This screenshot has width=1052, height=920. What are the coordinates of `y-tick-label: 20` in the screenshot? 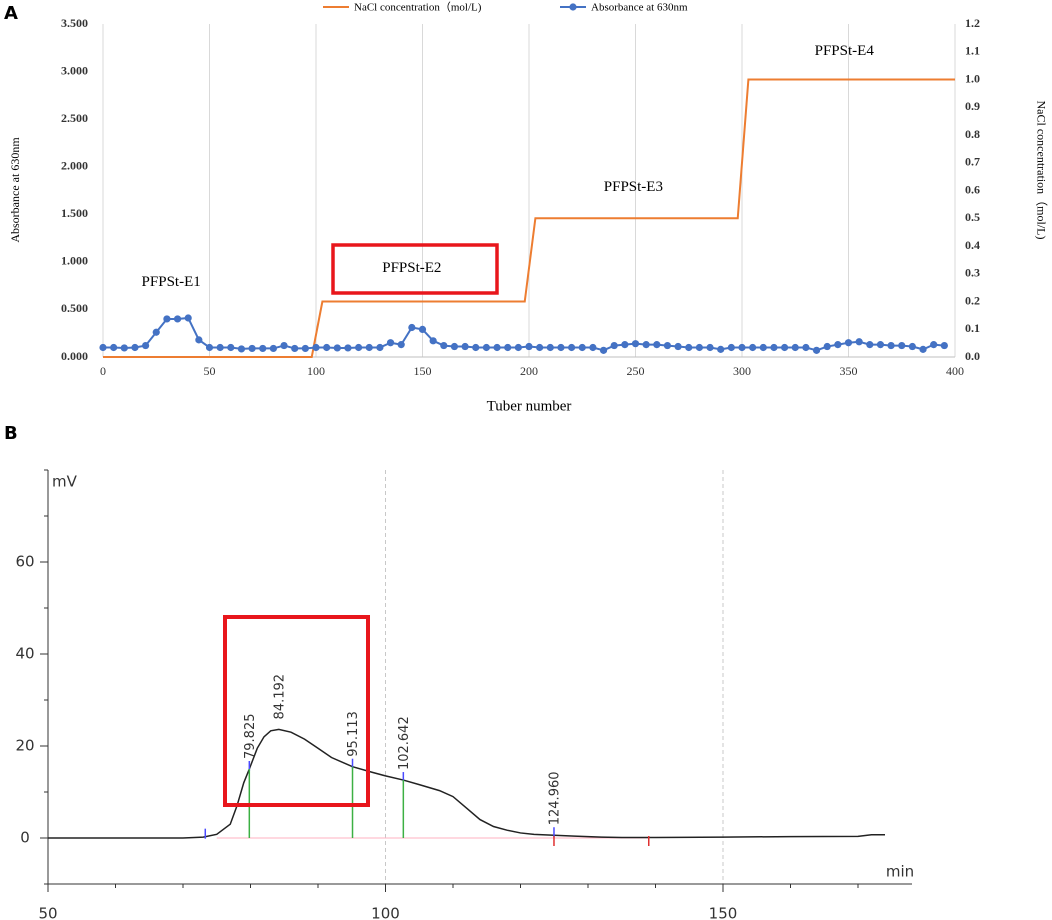 It's located at (24, 746).